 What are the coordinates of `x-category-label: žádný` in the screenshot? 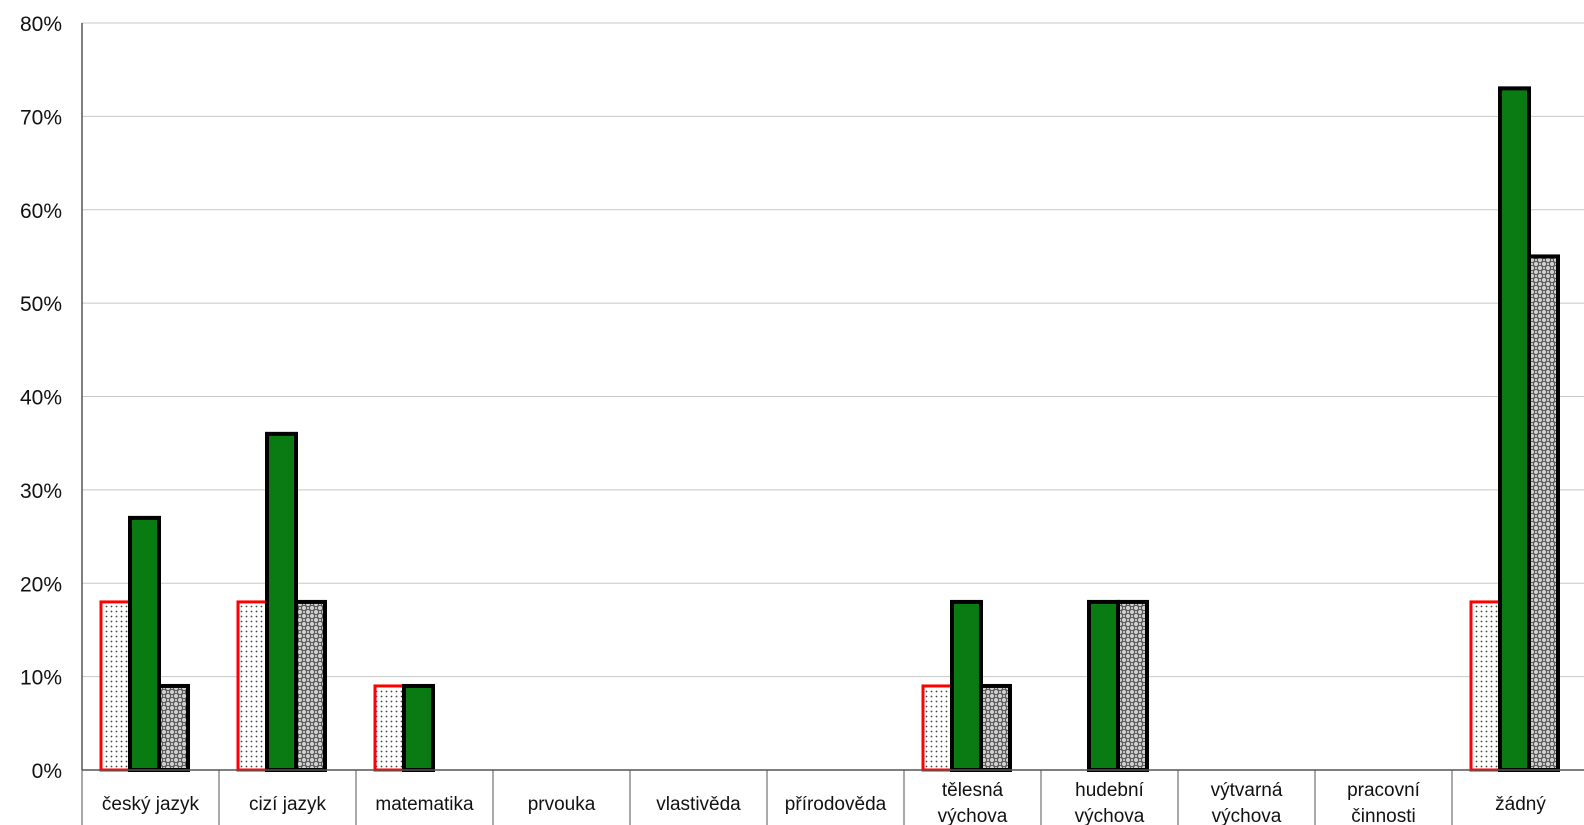 It's located at (1520, 804).